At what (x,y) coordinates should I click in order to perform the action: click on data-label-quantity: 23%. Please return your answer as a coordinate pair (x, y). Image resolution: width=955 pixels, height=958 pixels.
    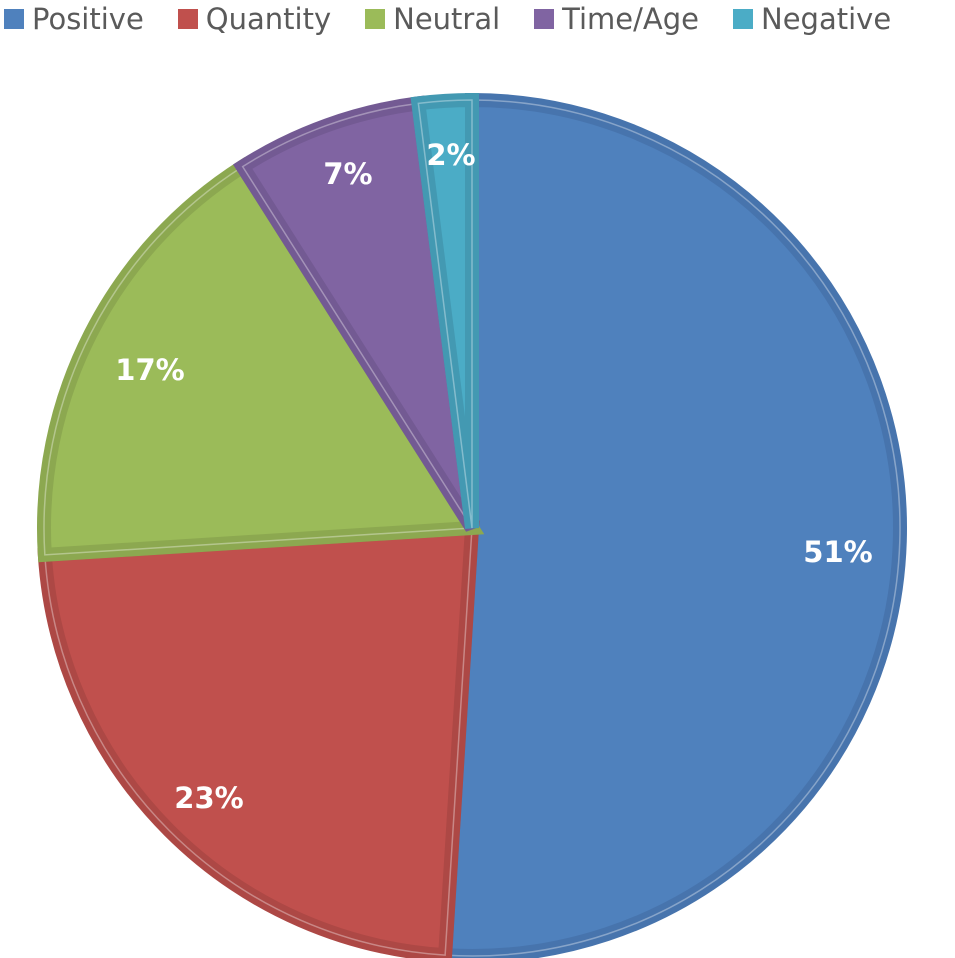
    Looking at the image, I should click on (208, 798).